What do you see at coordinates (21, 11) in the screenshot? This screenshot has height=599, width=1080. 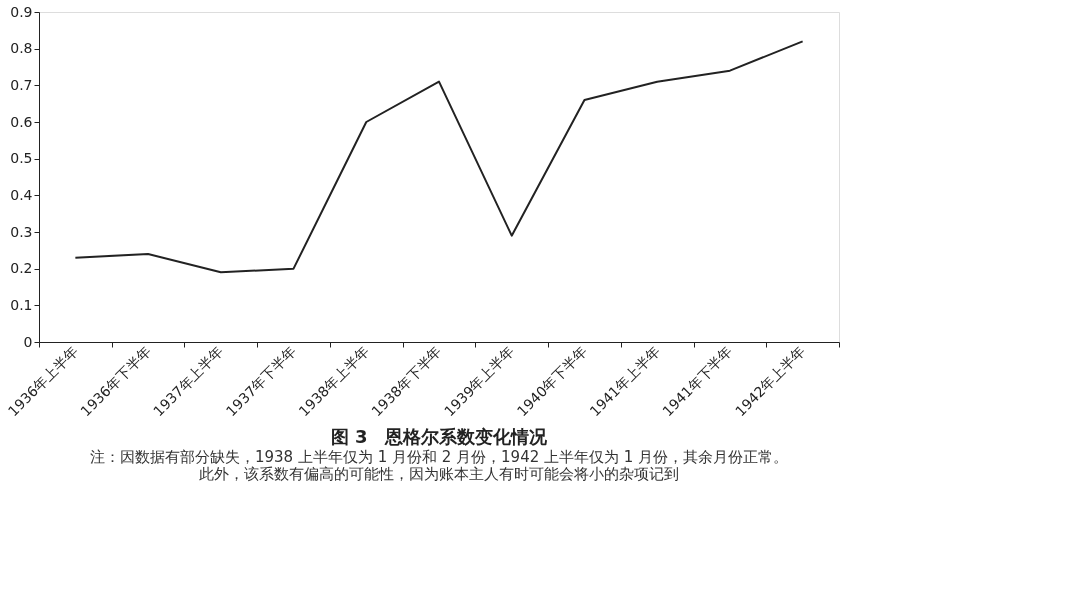 I see `y-tick-label: 0.9` at bounding box center [21, 11].